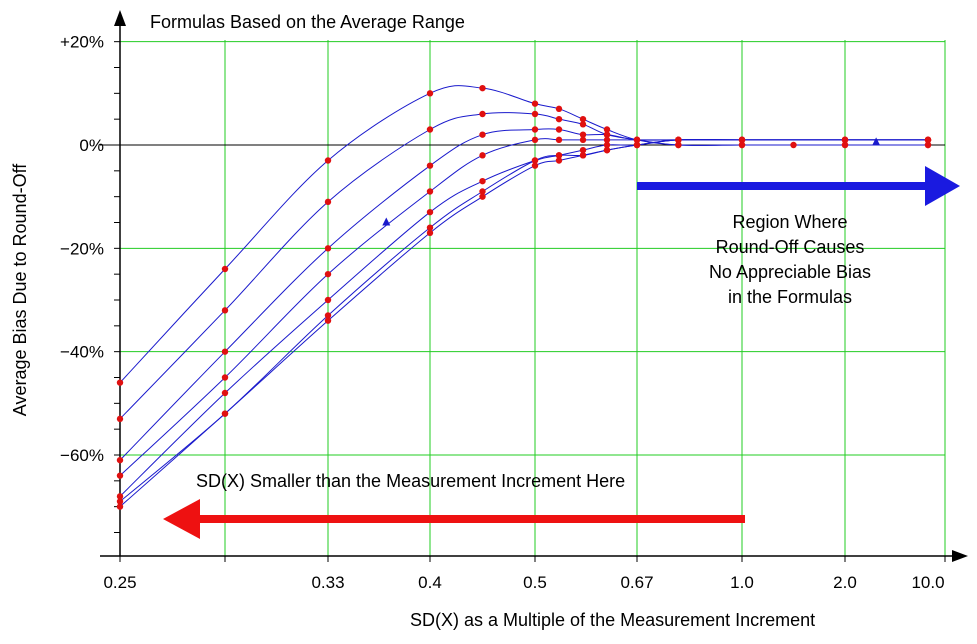  Describe the element at coordinates (454, 519) in the screenshot. I see `left-region-arrow` at that location.